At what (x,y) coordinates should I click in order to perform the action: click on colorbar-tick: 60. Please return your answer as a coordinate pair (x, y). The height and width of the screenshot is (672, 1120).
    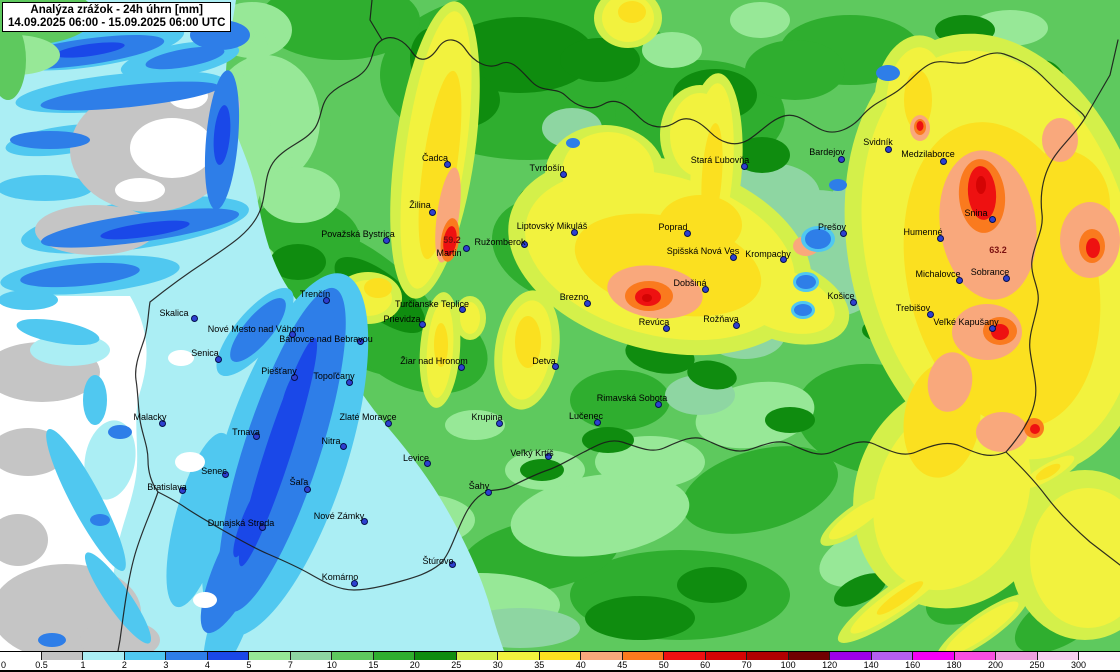
    Looking at the image, I should click on (705, 665).